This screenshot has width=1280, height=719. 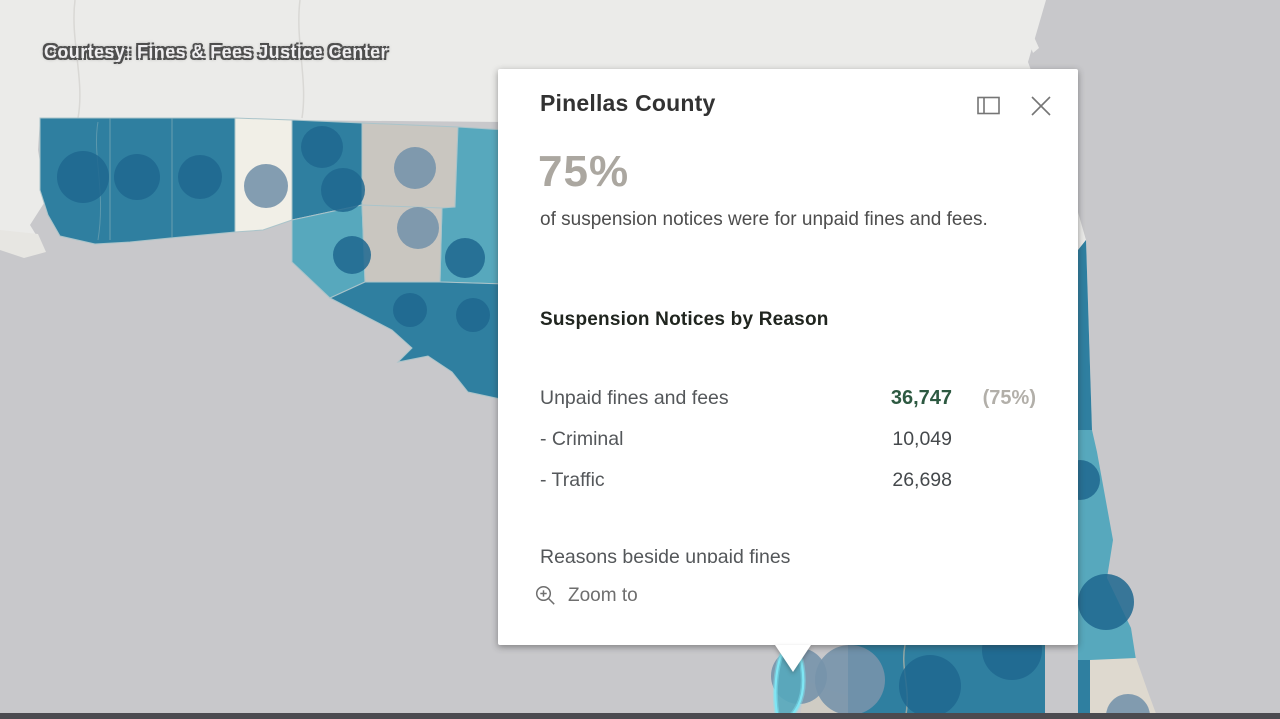 I want to click on zoom-to-button: Zoom to, so click(x=586, y=596).